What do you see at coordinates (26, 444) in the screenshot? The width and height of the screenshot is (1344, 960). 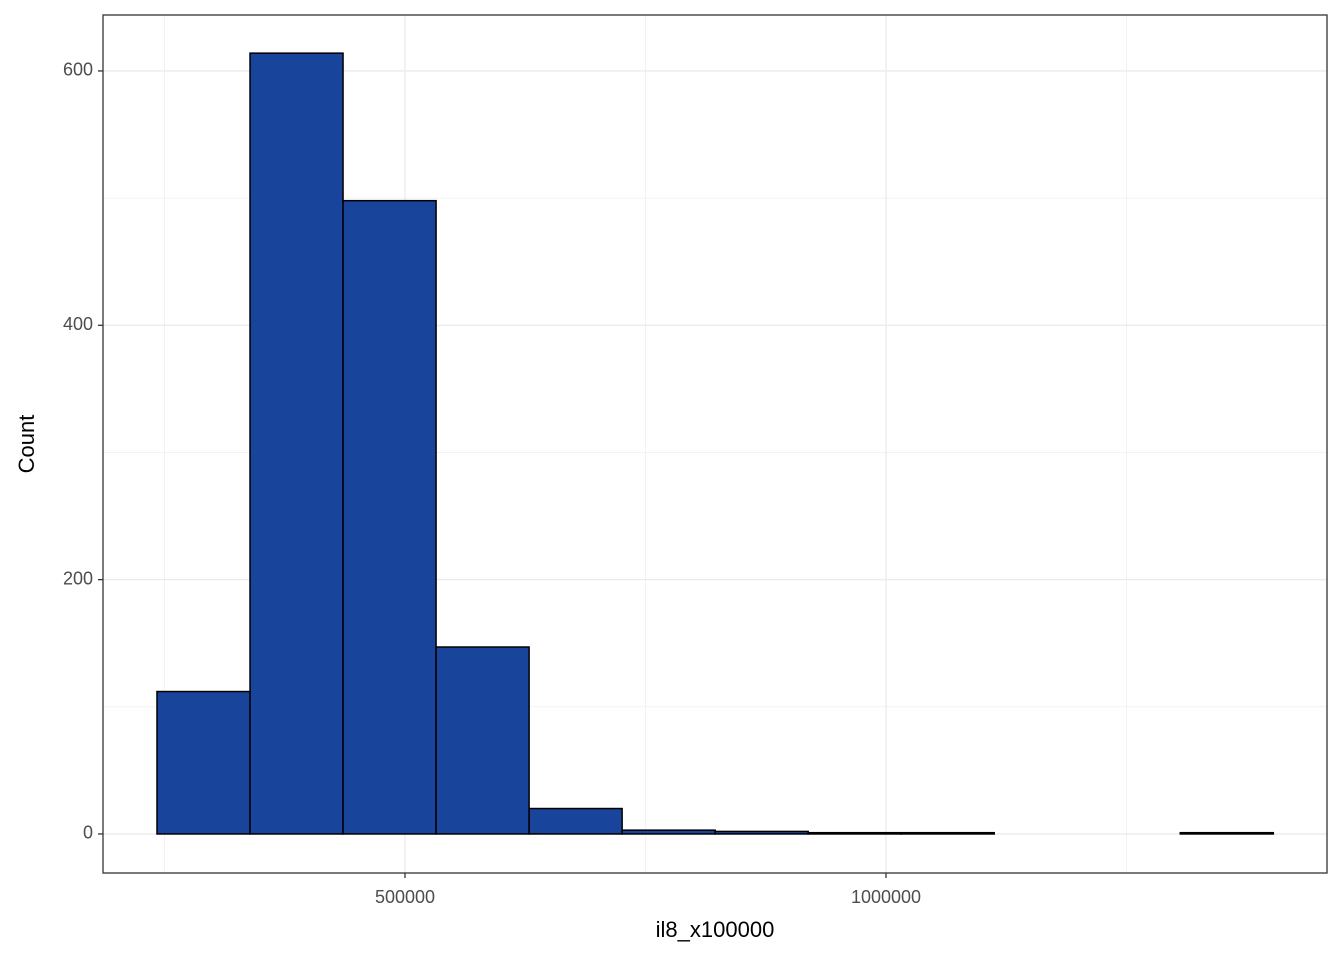 I see `y-axis-title: Count` at bounding box center [26, 444].